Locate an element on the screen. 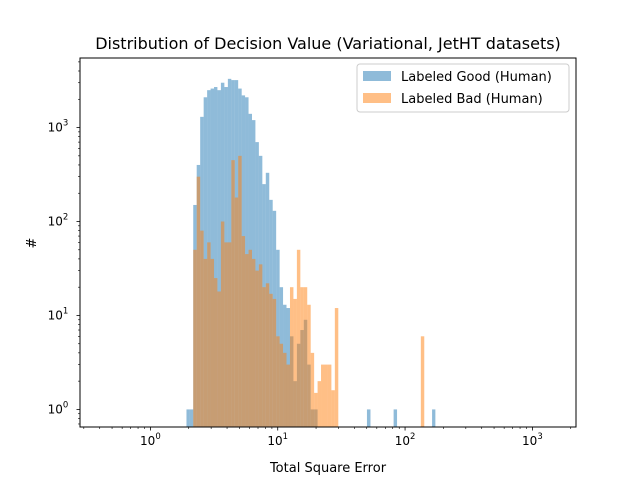 The height and width of the screenshot is (480, 640). legend-label: Labeled Bad (Human) is located at coordinates (472, 99).